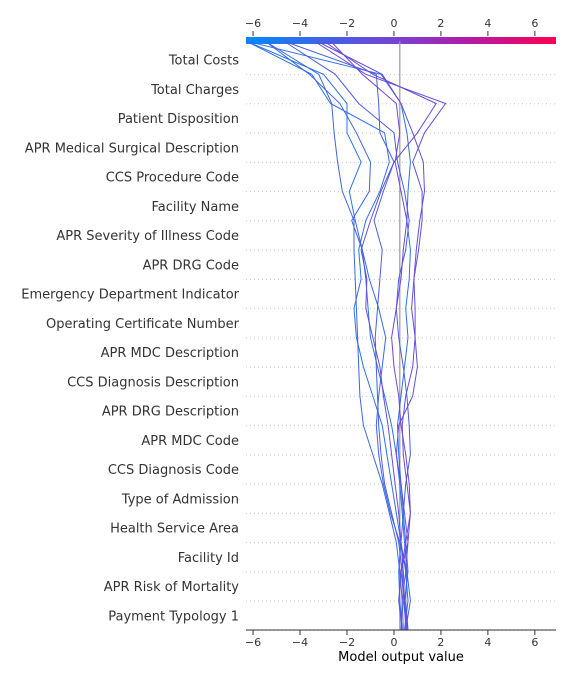 This screenshot has height=684, width=576. I want to click on top-tick-label: −6, so click(253, 23).